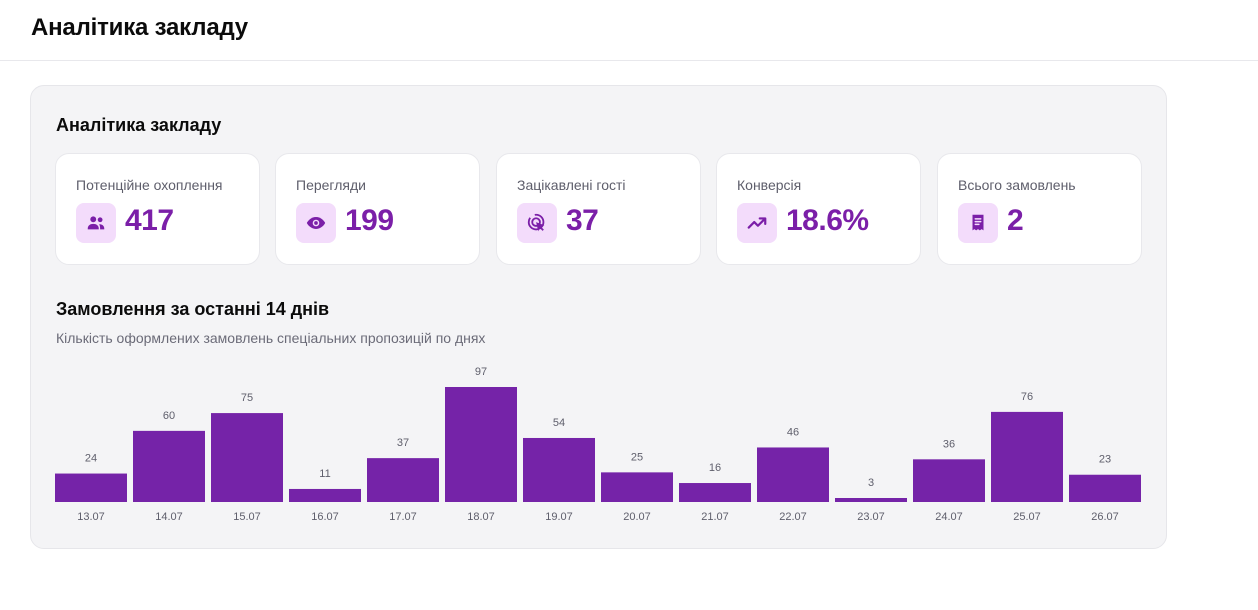 This screenshot has width=1258, height=610. Describe the element at coordinates (247, 398) in the screenshot. I see `bar-value-label: 75` at that location.